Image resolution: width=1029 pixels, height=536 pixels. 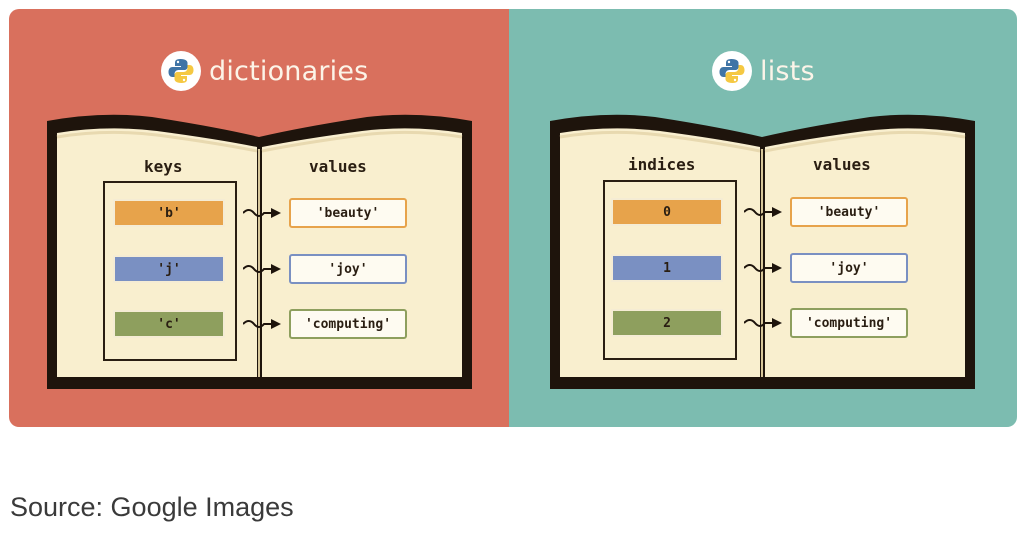 I want to click on index-chip-0: 0, so click(x=667, y=212).